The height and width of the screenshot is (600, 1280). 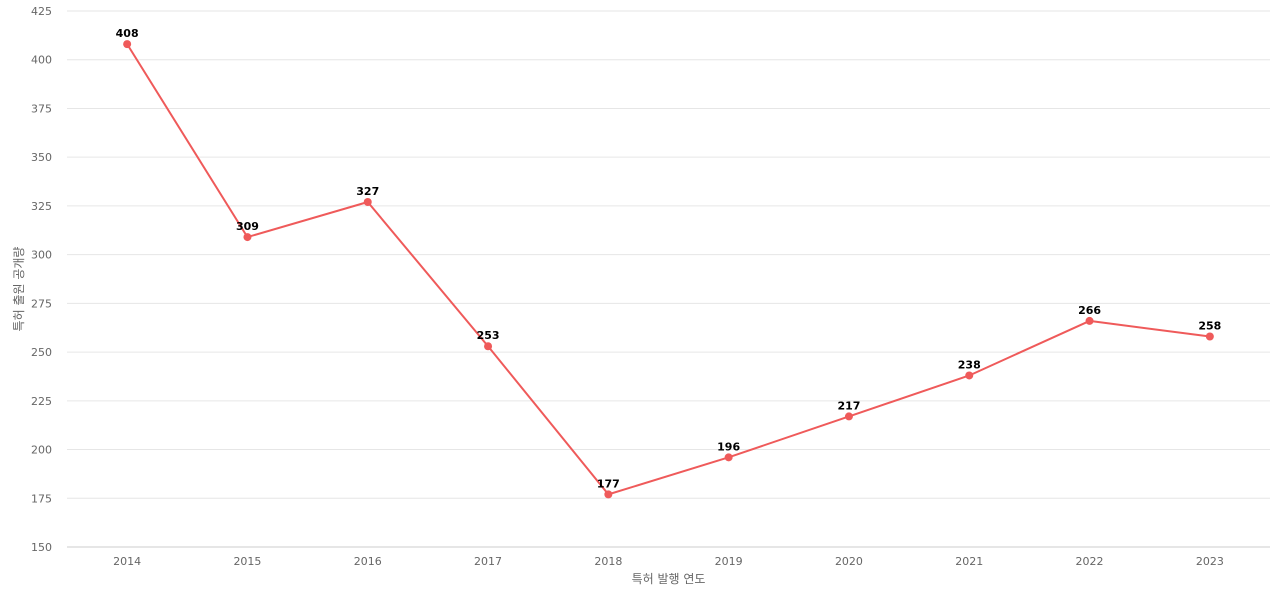 What do you see at coordinates (608, 483) in the screenshot?
I see `data-label: 177` at bounding box center [608, 483].